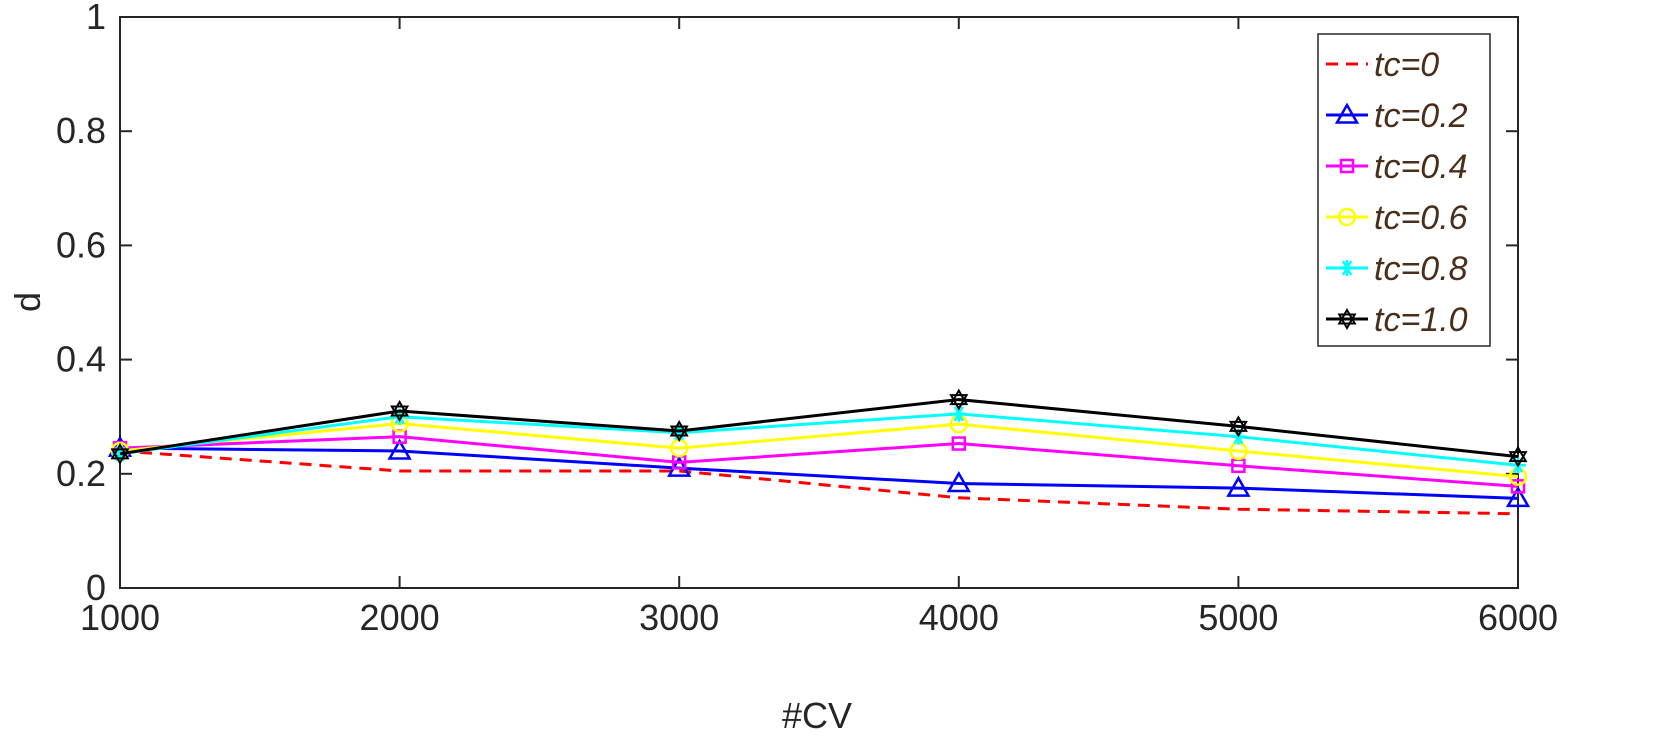 The width and height of the screenshot is (1656, 736). I want to click on legend-label: tc=0.6, so click(1421, 218).